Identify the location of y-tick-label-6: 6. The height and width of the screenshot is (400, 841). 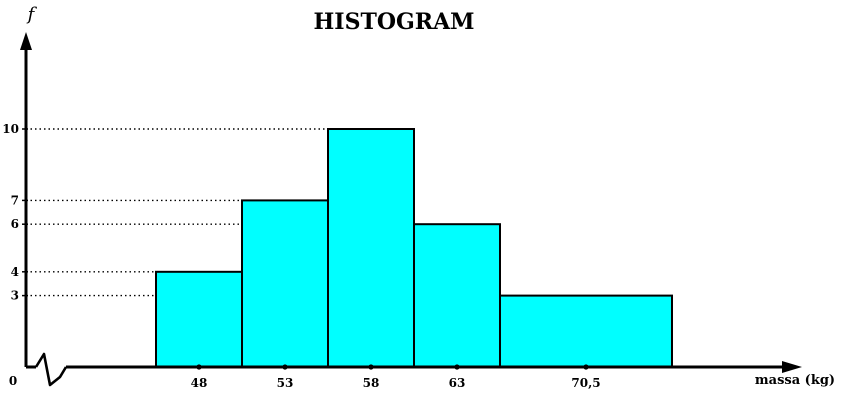
(15, 224).